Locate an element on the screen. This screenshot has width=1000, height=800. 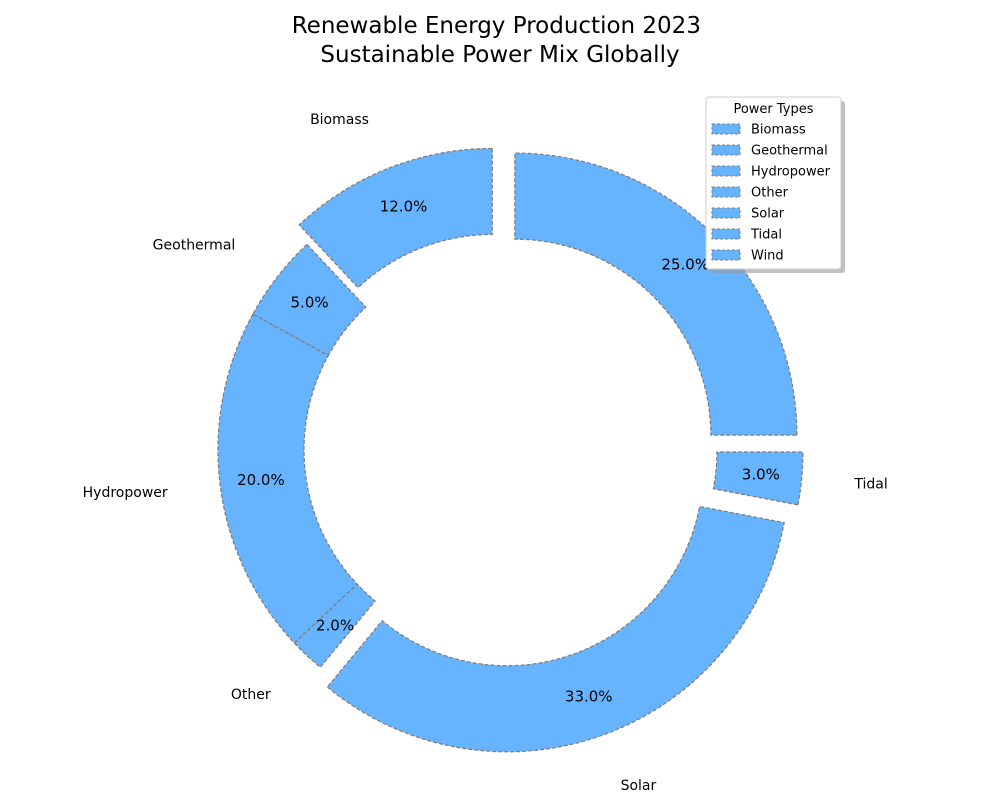
legend-label-tidal: Tidal is located at coordinates (766, 235).